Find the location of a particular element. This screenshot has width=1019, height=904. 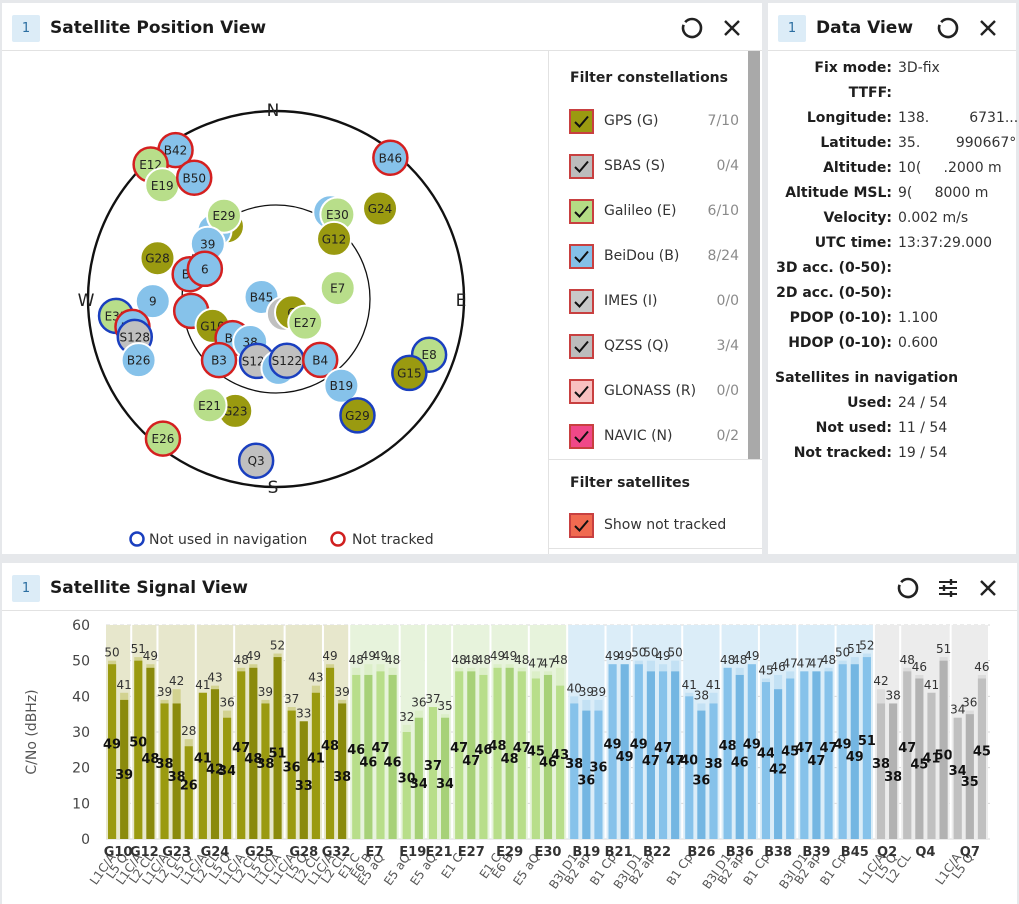

signal-bar: 39 36 is located at coordinates (598, 762).